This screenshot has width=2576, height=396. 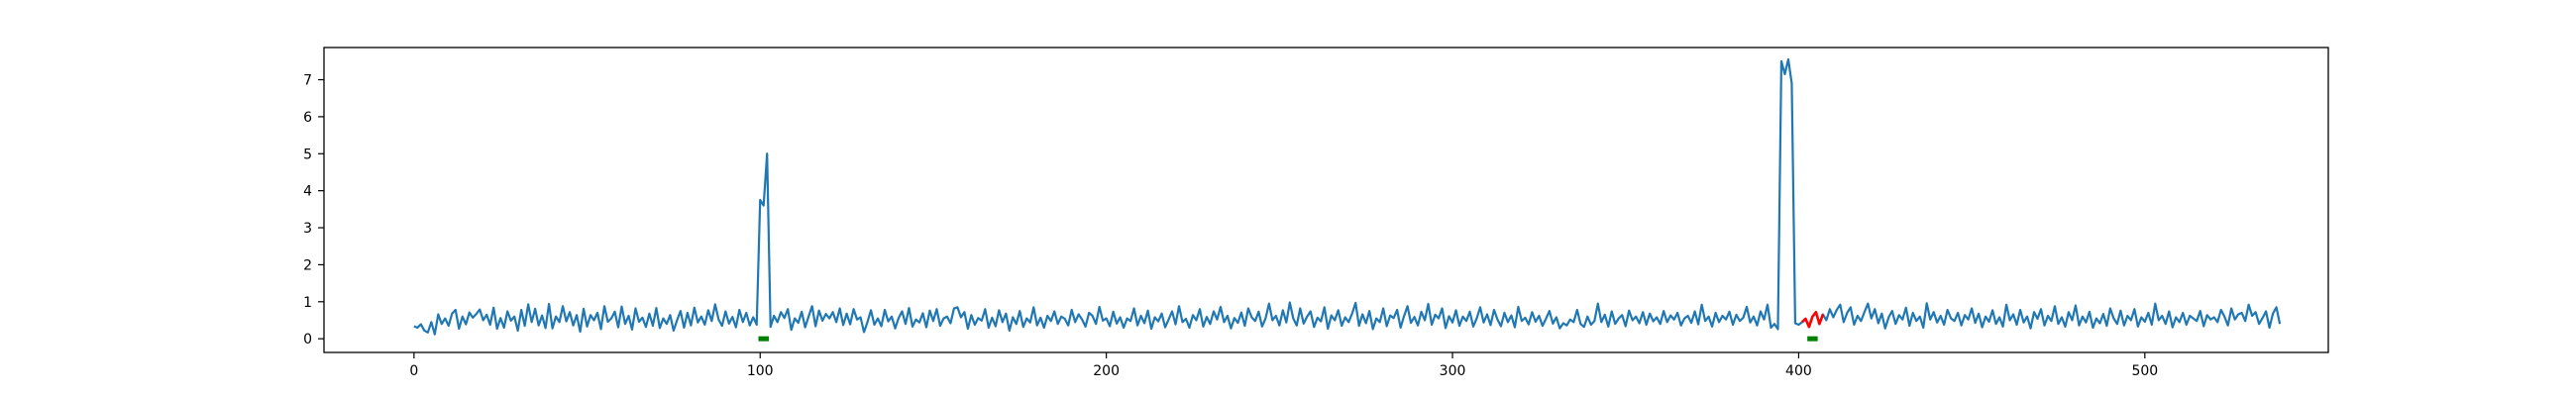 What do you see at coordinates (1453, 371) in the screenshot?
I see `x-tick-label: 300` at bounding box center [1453, 371].